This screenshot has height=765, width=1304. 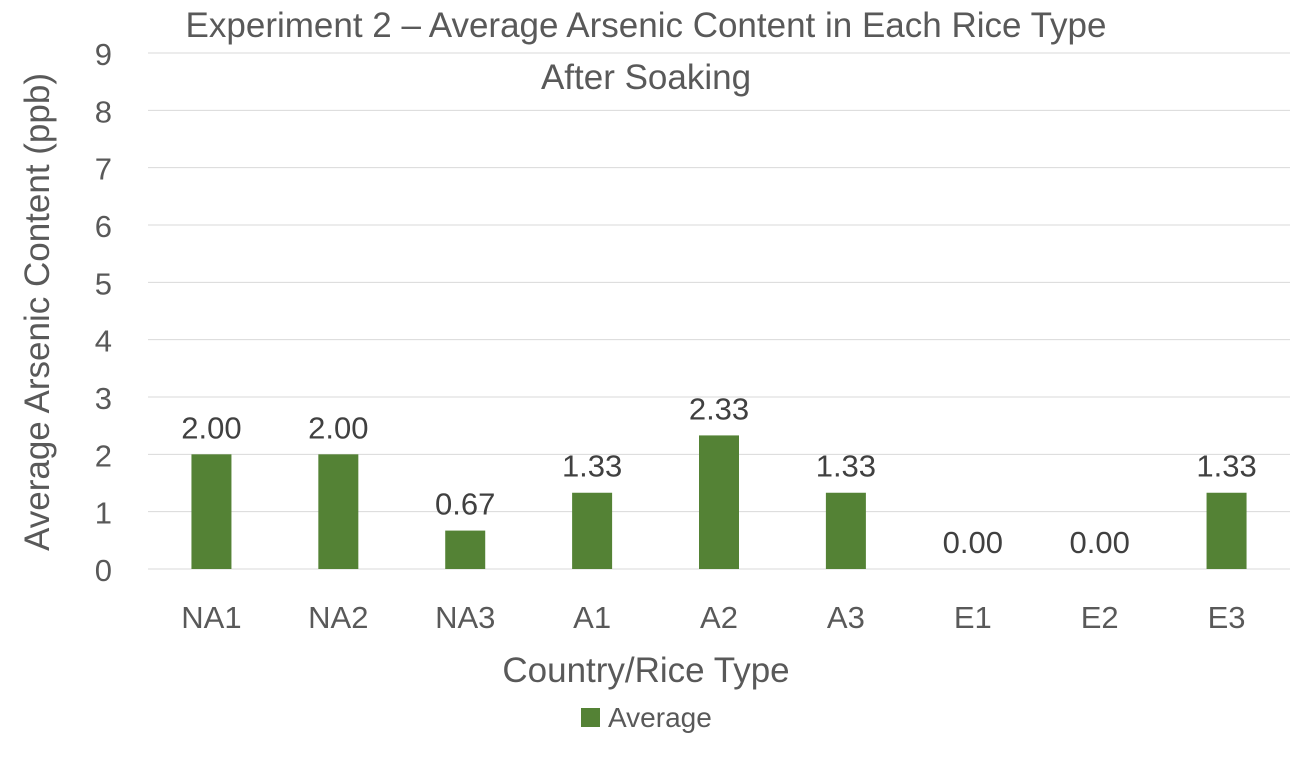 I want to click on y-tick-label: 5, so click(x=103, y=283).